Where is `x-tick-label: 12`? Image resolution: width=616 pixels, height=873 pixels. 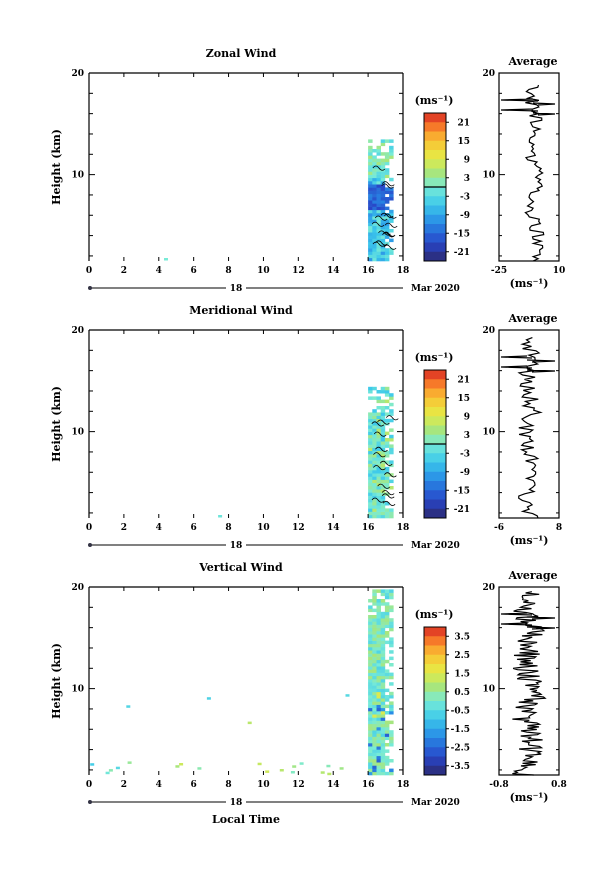
x-tick-label: 12 is located at coordinates (298, 785).